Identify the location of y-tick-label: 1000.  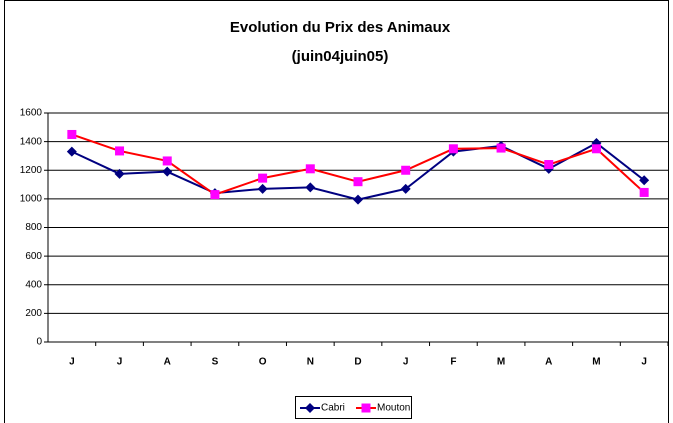
(31, 199).